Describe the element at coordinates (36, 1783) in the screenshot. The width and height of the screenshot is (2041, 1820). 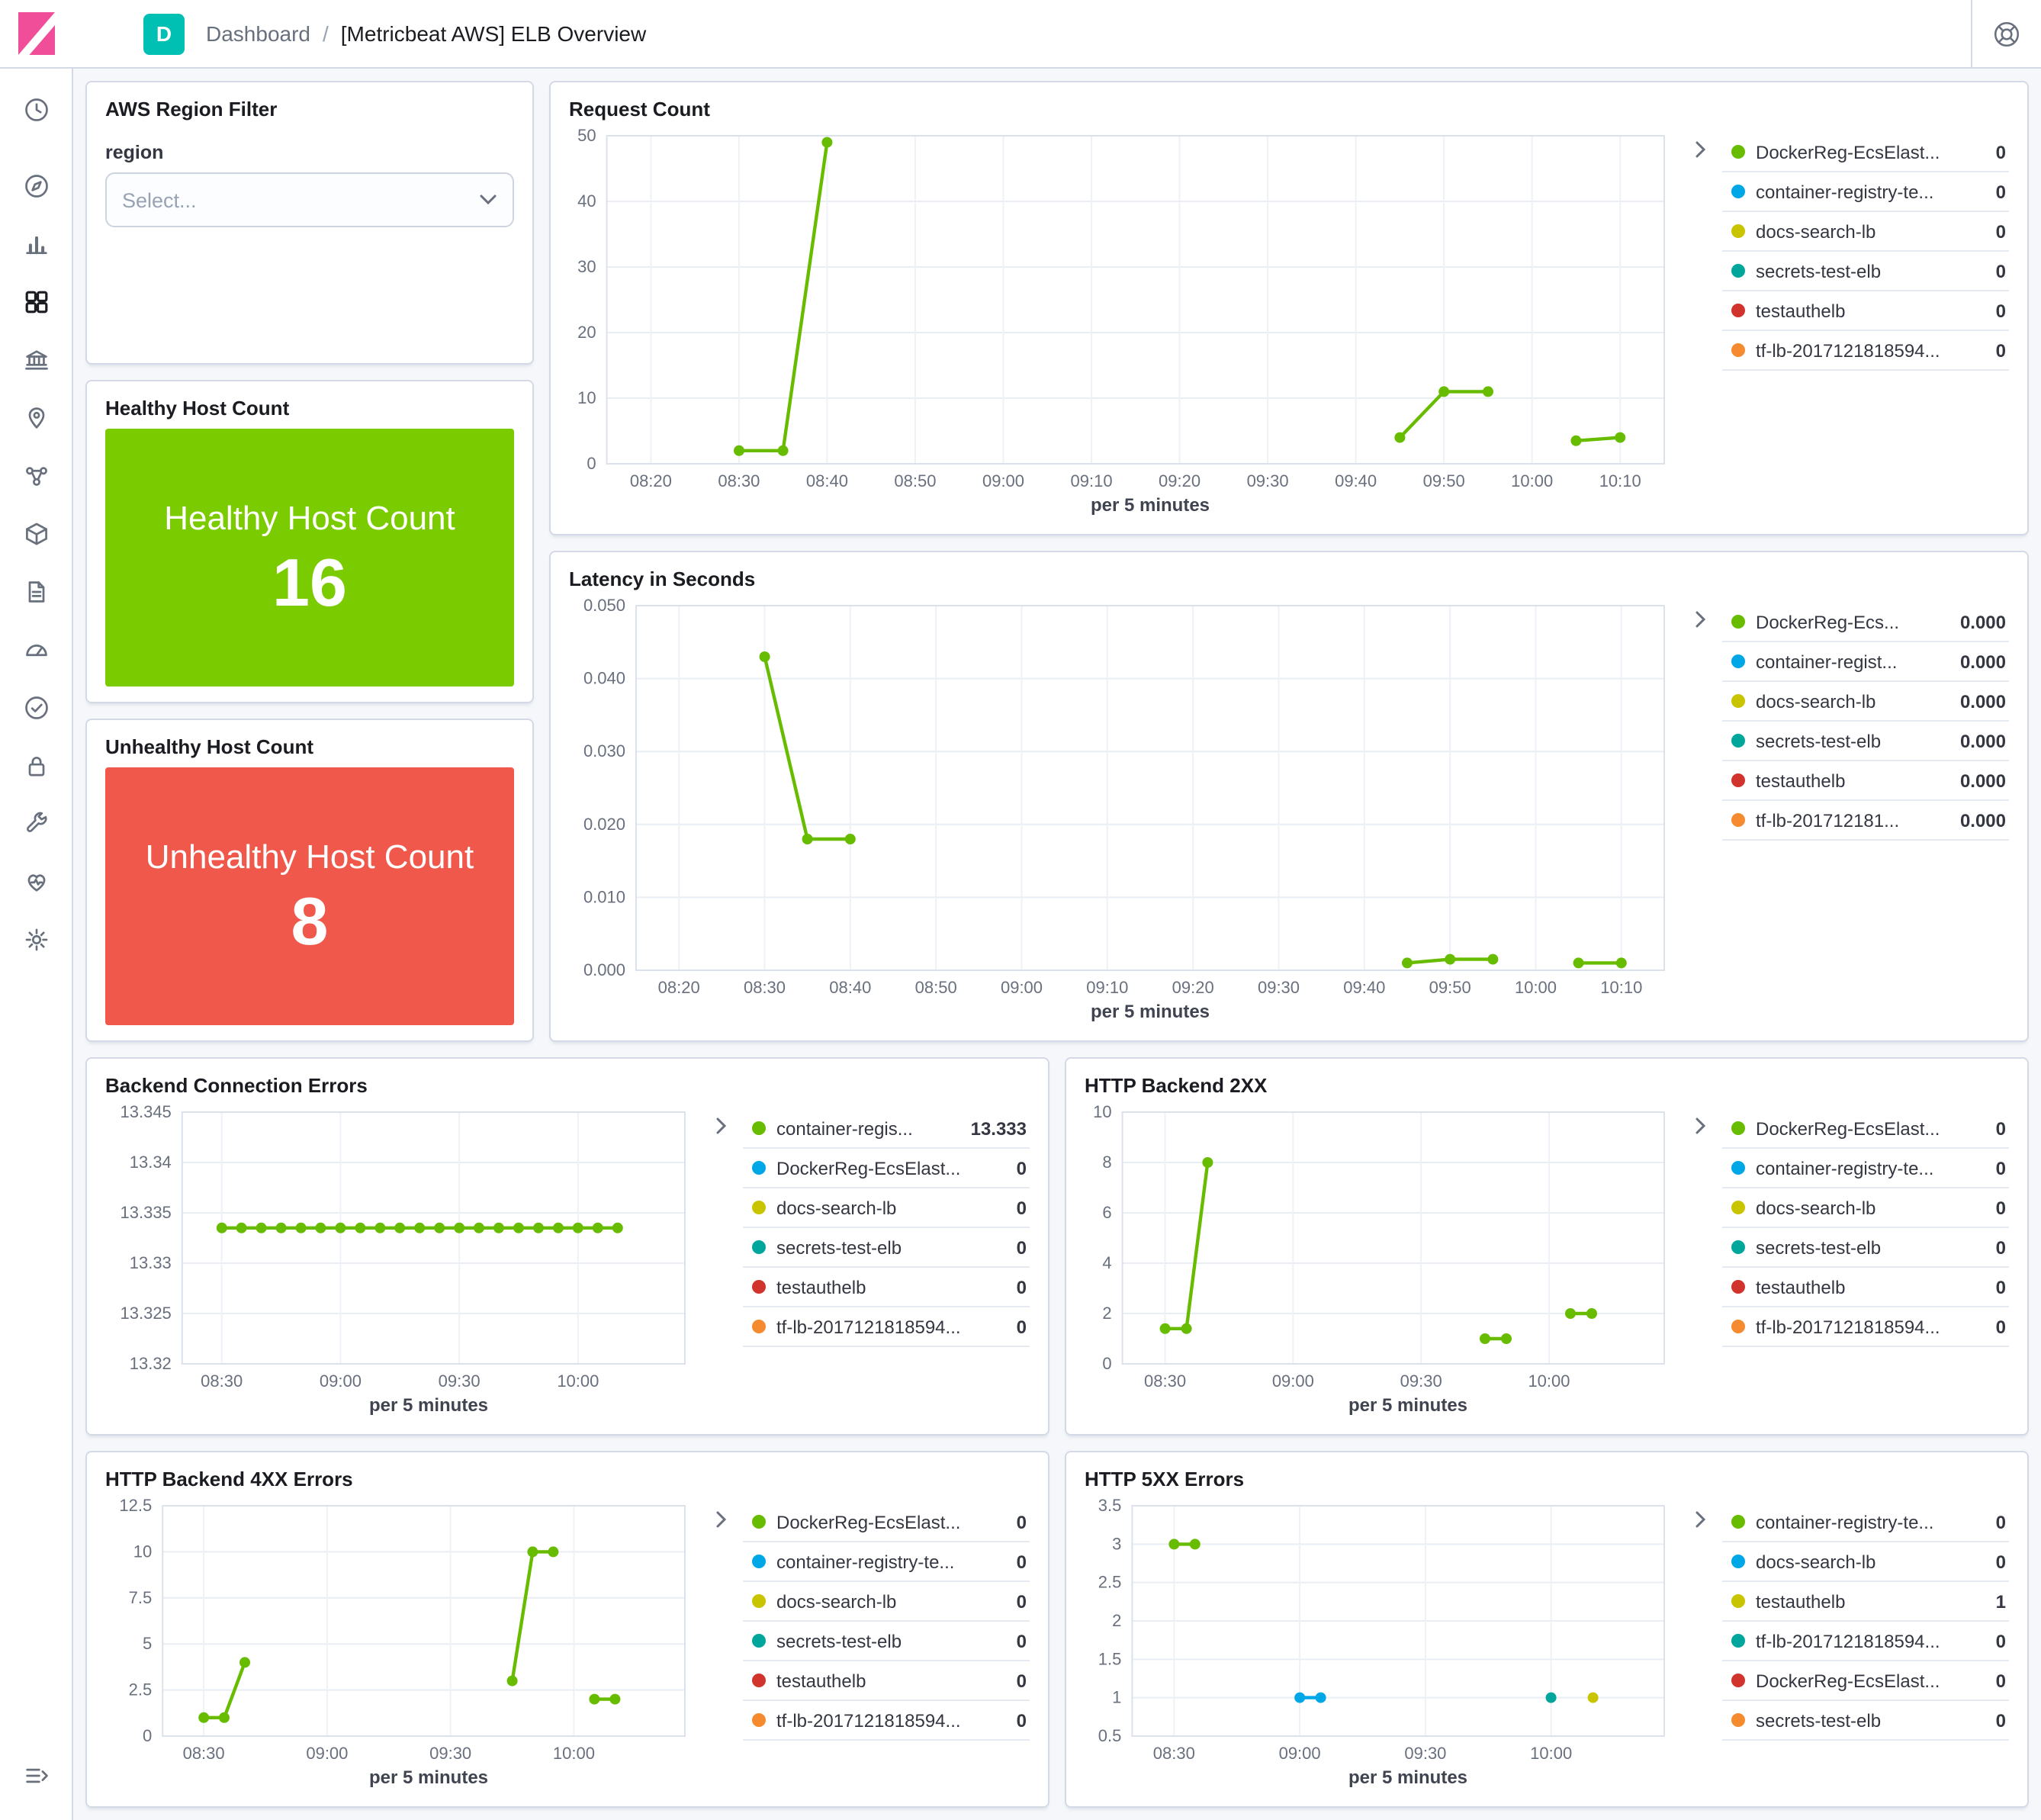
I see `nav-collapse-button` at that location.